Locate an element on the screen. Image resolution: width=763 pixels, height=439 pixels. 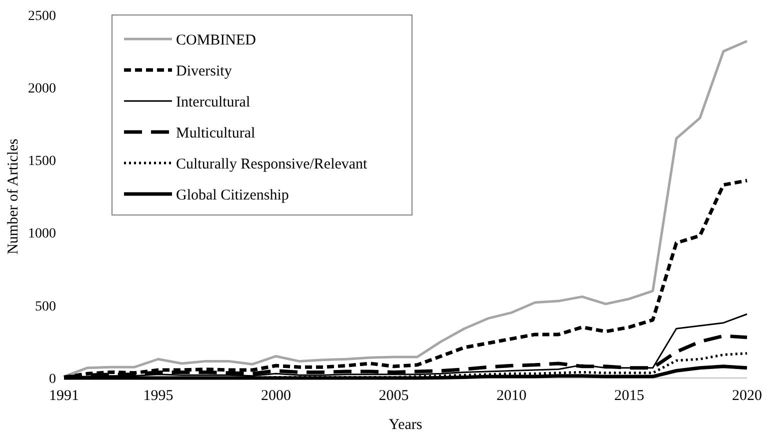
x-tick-label: 2020 is located at coordinates (747, 396).